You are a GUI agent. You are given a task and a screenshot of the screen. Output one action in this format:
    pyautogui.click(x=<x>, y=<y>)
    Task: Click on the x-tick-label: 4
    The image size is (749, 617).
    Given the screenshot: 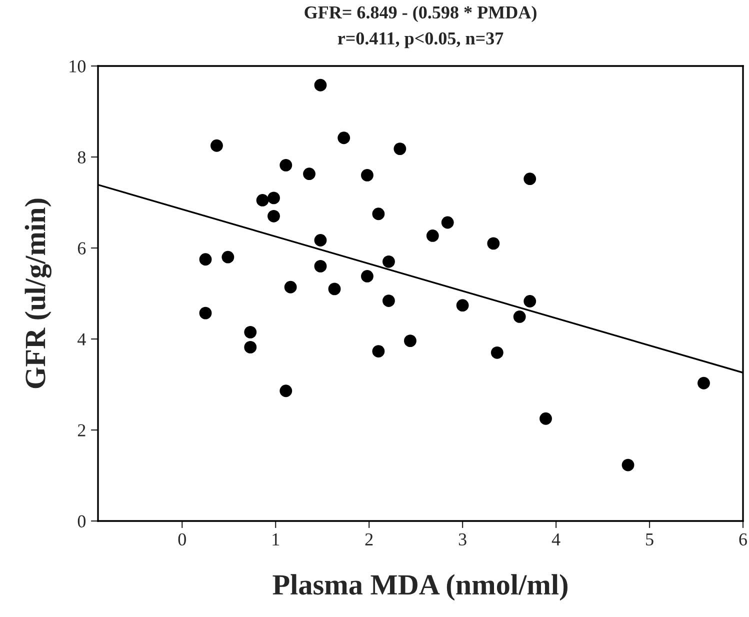 What is the action you would take?
    pyautogui.click(x=556, y=539)
    